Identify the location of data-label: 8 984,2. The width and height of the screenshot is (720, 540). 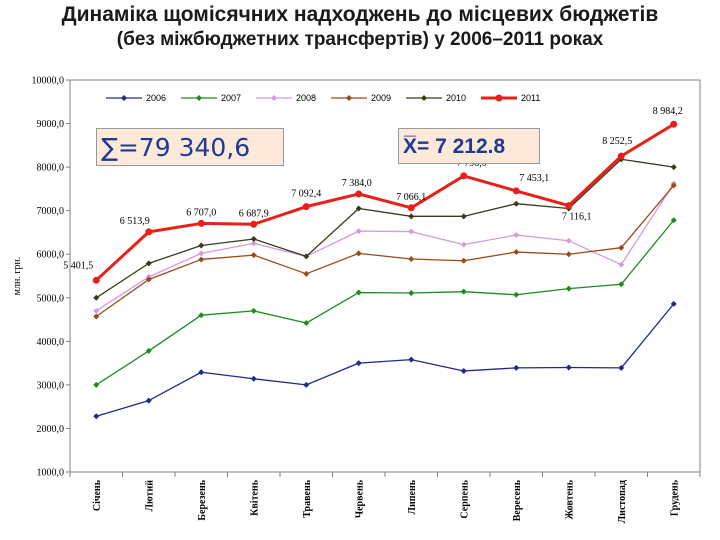
(668, 111).